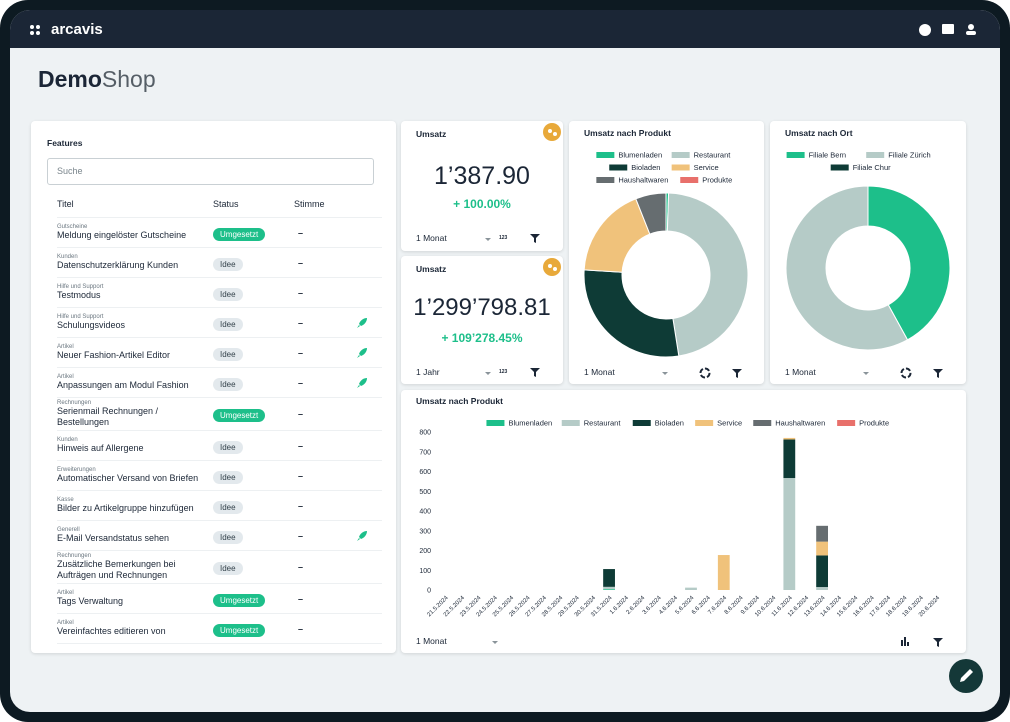  I want to click on brand-icon, so click(35, 30).